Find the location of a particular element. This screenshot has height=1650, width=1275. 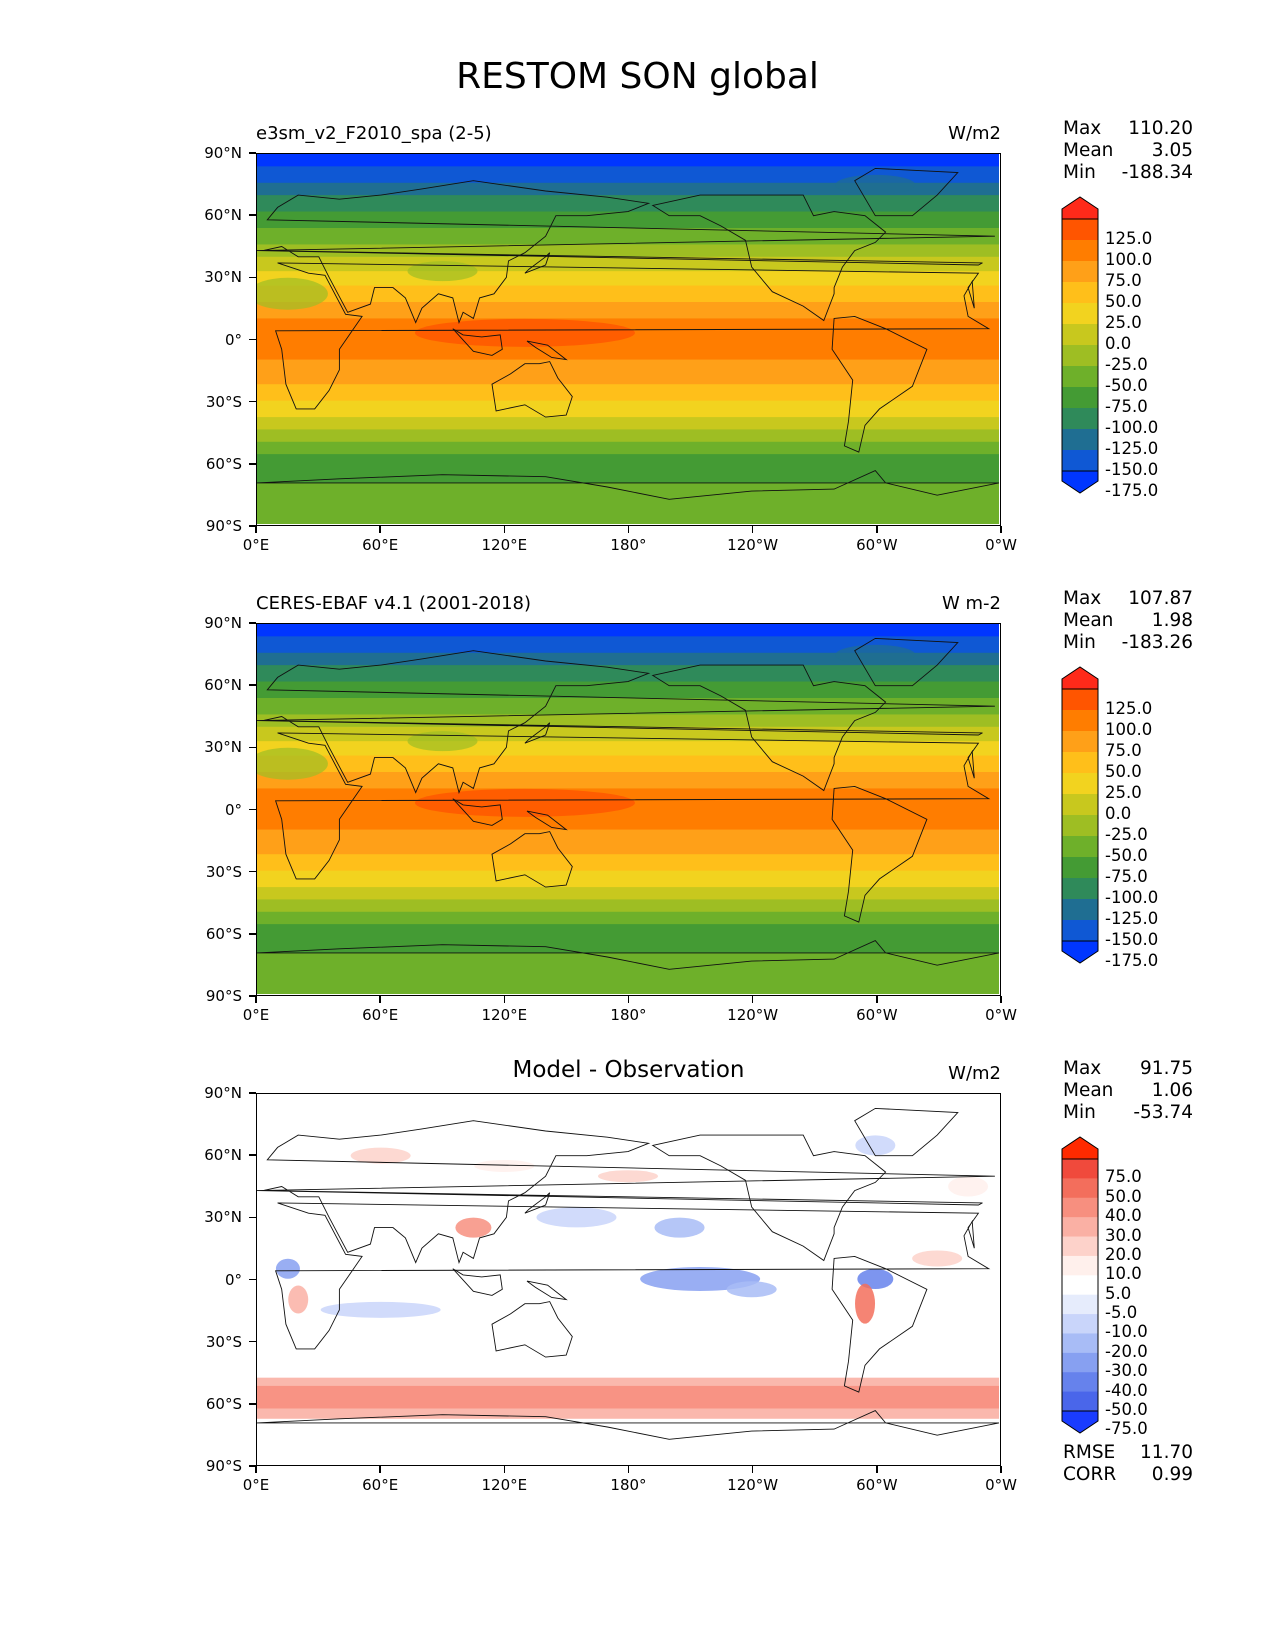

panel-units: W/m2 is located at coordinates (974, 1073).